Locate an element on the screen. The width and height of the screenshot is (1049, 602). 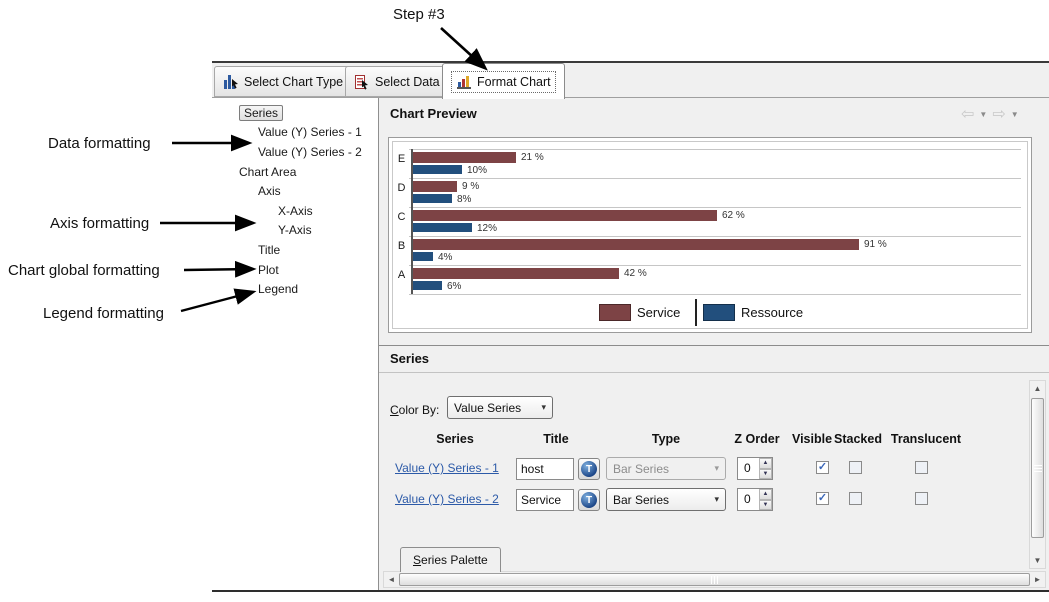
vertical-scrollbar-thumb is located at coordinates (1037, 468).